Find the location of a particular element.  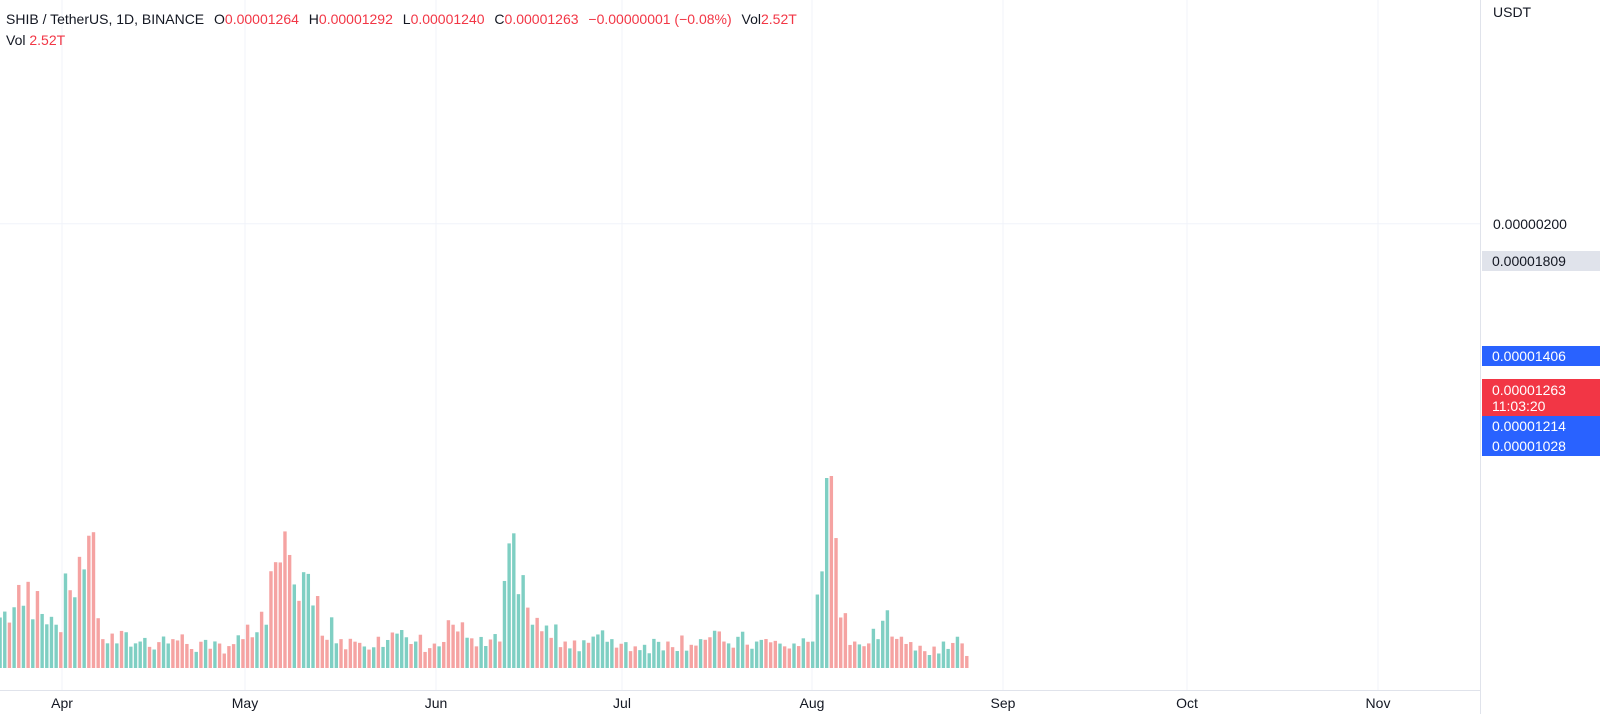

legend-vol2: 2.52T is located at coordinates (47, 40).